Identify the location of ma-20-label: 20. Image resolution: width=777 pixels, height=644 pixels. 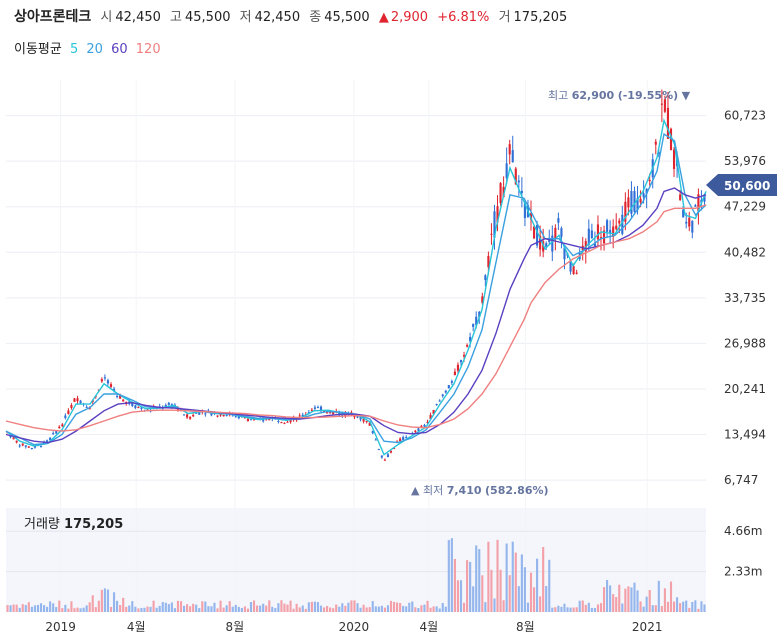
(94, 49).